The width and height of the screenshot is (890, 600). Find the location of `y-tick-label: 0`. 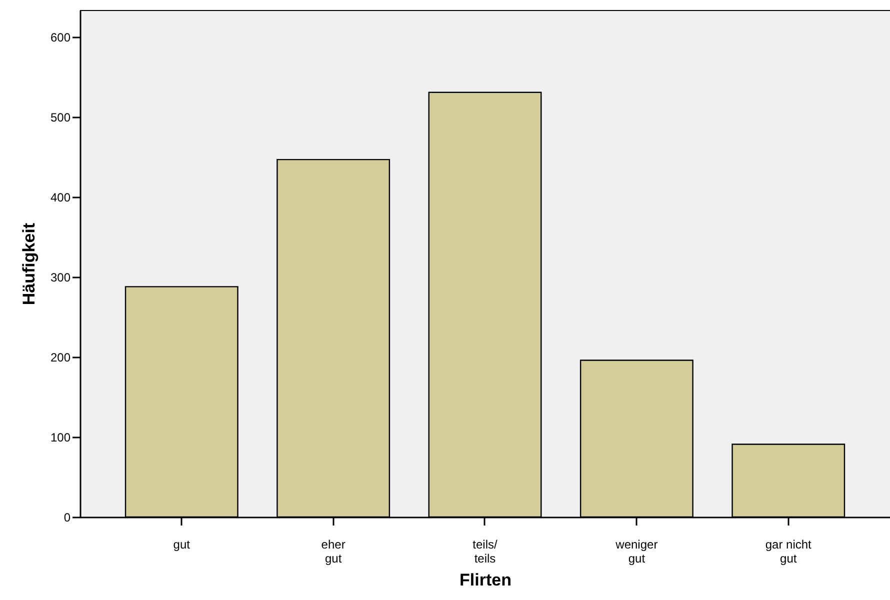

y-tick-label: 0 is located at coordinates (67, 517).